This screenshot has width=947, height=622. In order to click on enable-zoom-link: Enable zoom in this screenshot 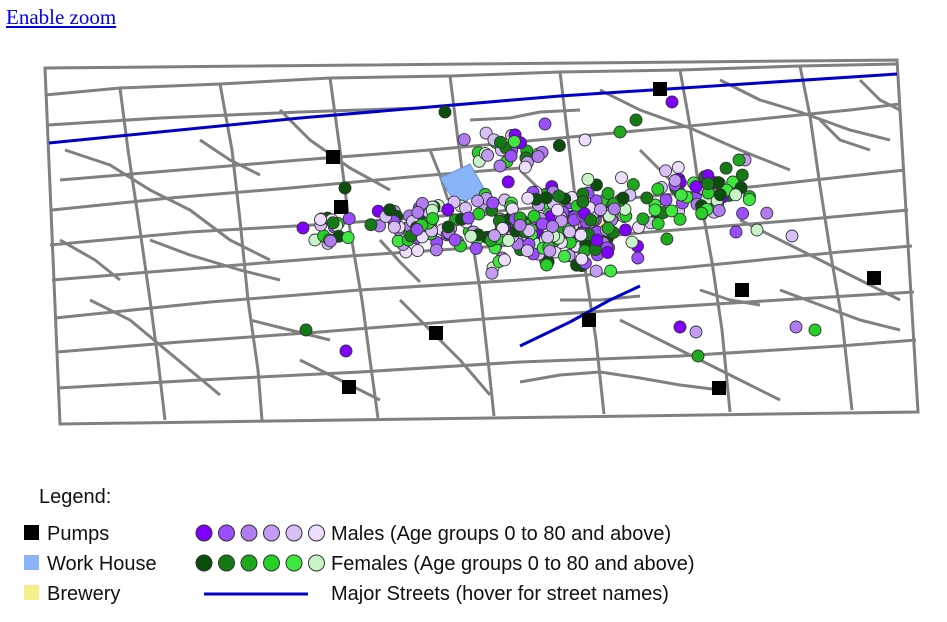, I will do `click(61, 17)`.